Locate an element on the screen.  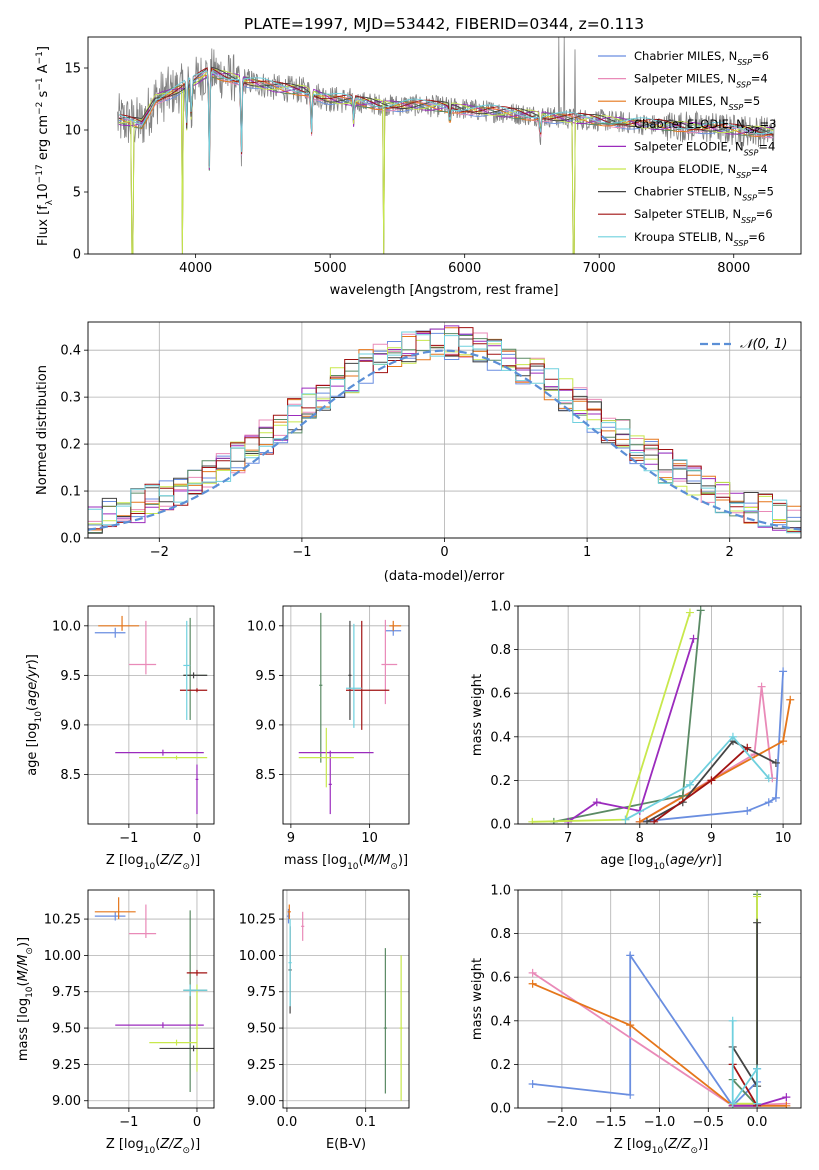
x-tick-label: 5000 is located at coordinates (330, 268).